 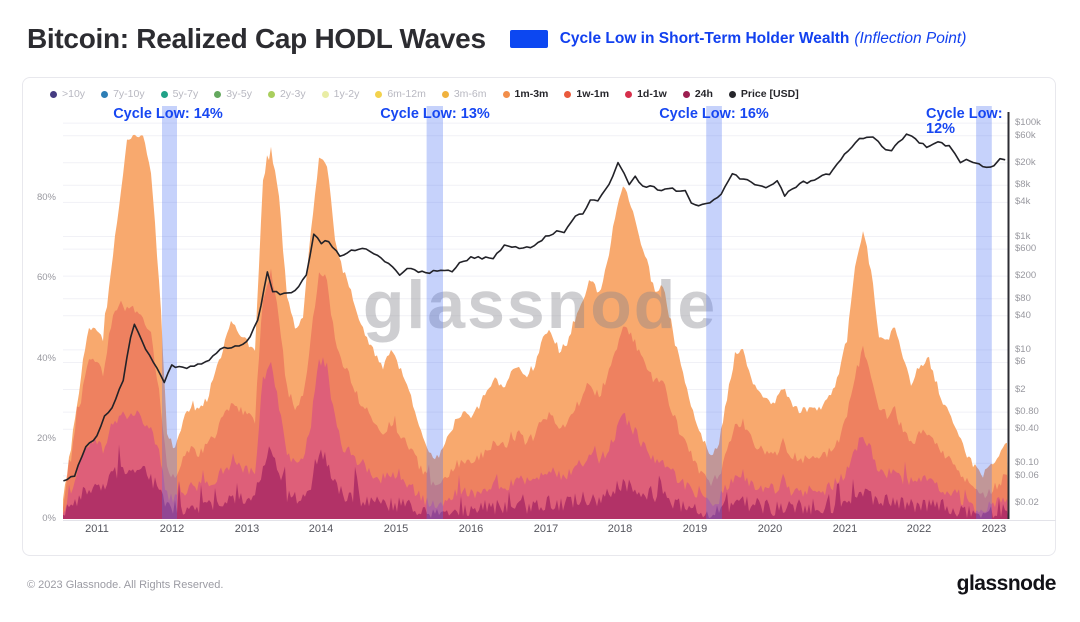 What do you see at coordinates (396, 529) in the screenshot?
I see `year-label: 2015` at bounding box center [396, 529].